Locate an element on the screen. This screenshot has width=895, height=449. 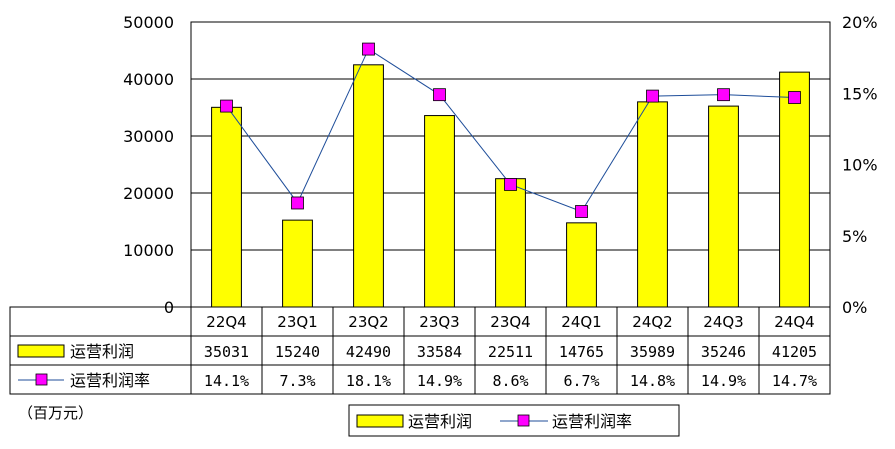
table-cell-rate: 7.3% is located at coordinates (297, 381).